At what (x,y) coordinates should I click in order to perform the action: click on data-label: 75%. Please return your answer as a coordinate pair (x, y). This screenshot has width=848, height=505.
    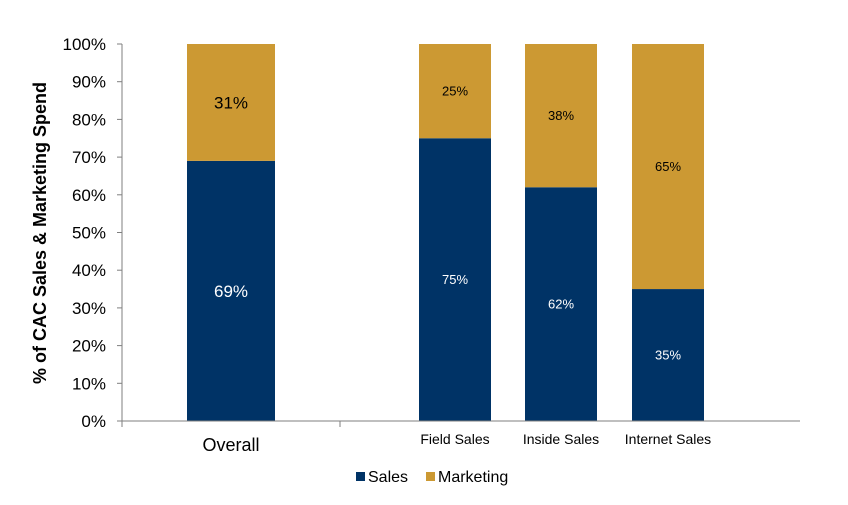
    Looking at the image, I should click on (455, 279).